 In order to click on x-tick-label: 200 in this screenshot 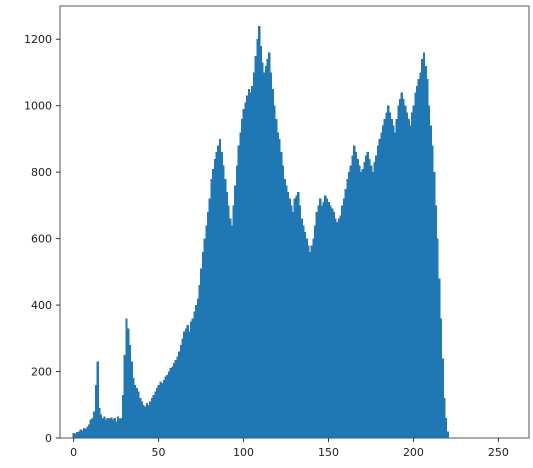, I will do `click(413, 452)`.